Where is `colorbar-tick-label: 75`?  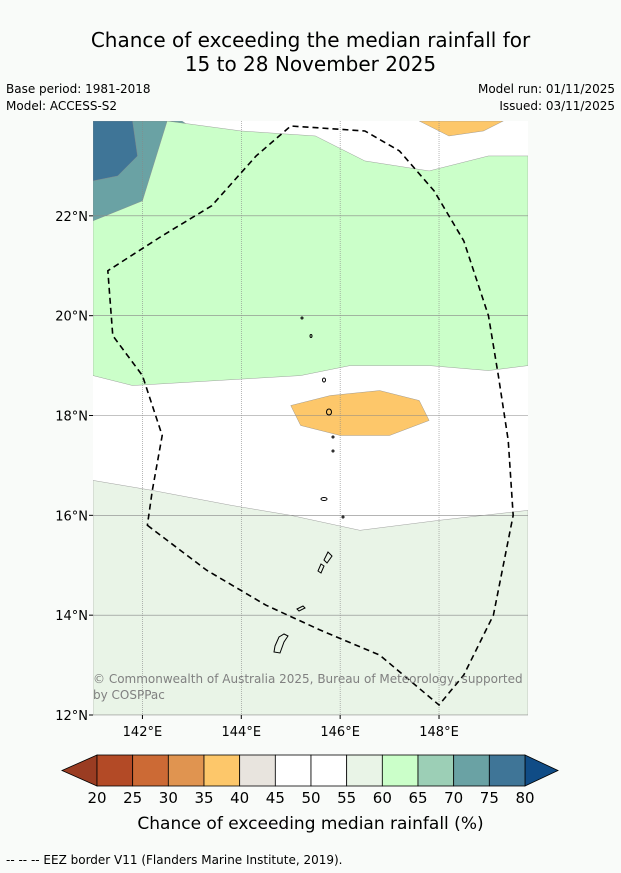 colorbar-tick-label: 75 is located at coordinates (489, 798).